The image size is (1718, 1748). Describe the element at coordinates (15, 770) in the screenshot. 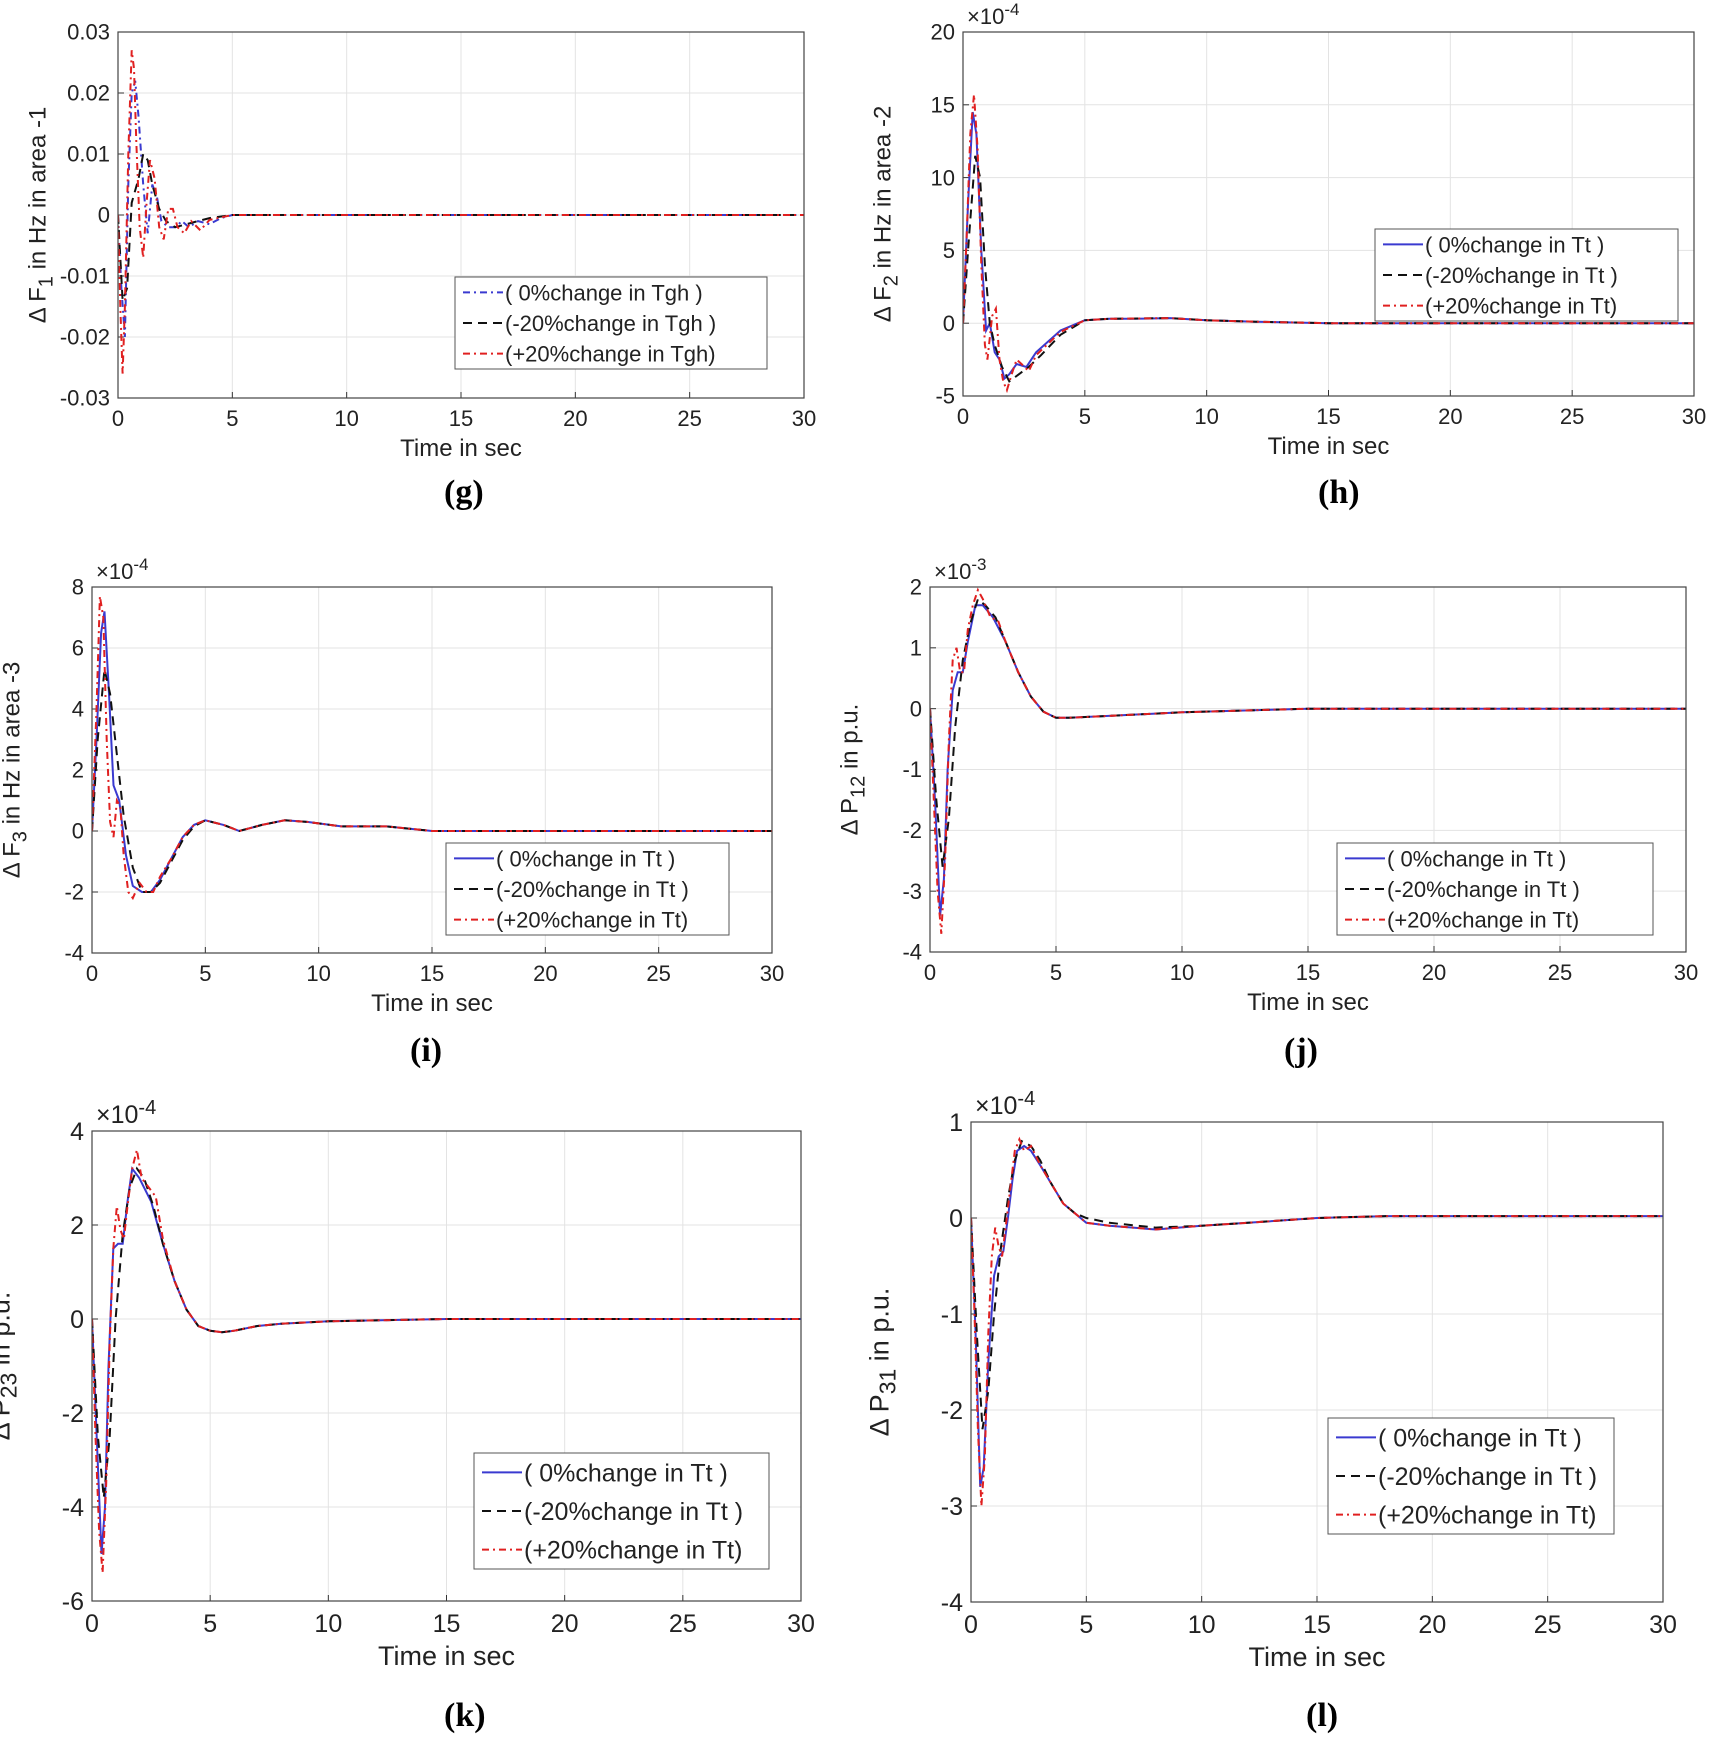

I see `y-axis-label: Δ F3 in Hz in area -3` at that location.